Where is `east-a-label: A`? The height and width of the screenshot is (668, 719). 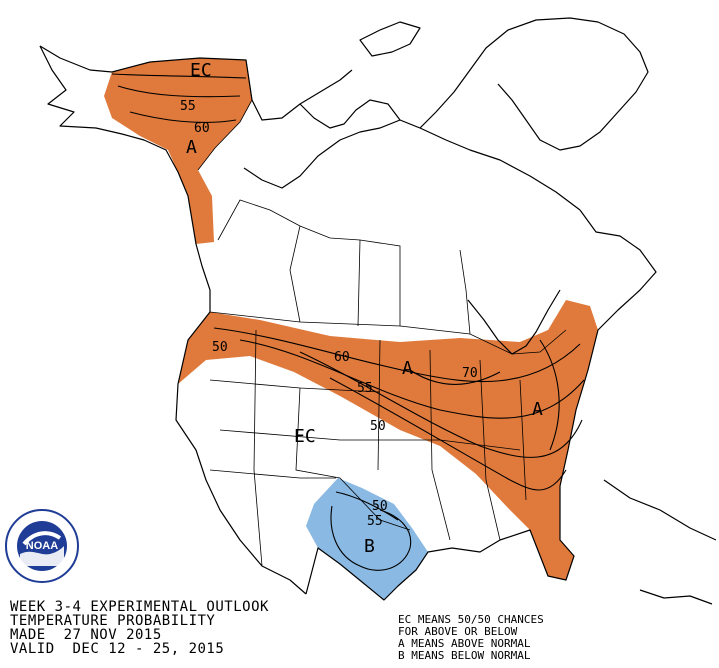
east-a-label: A is located at coordinates (537, 409).